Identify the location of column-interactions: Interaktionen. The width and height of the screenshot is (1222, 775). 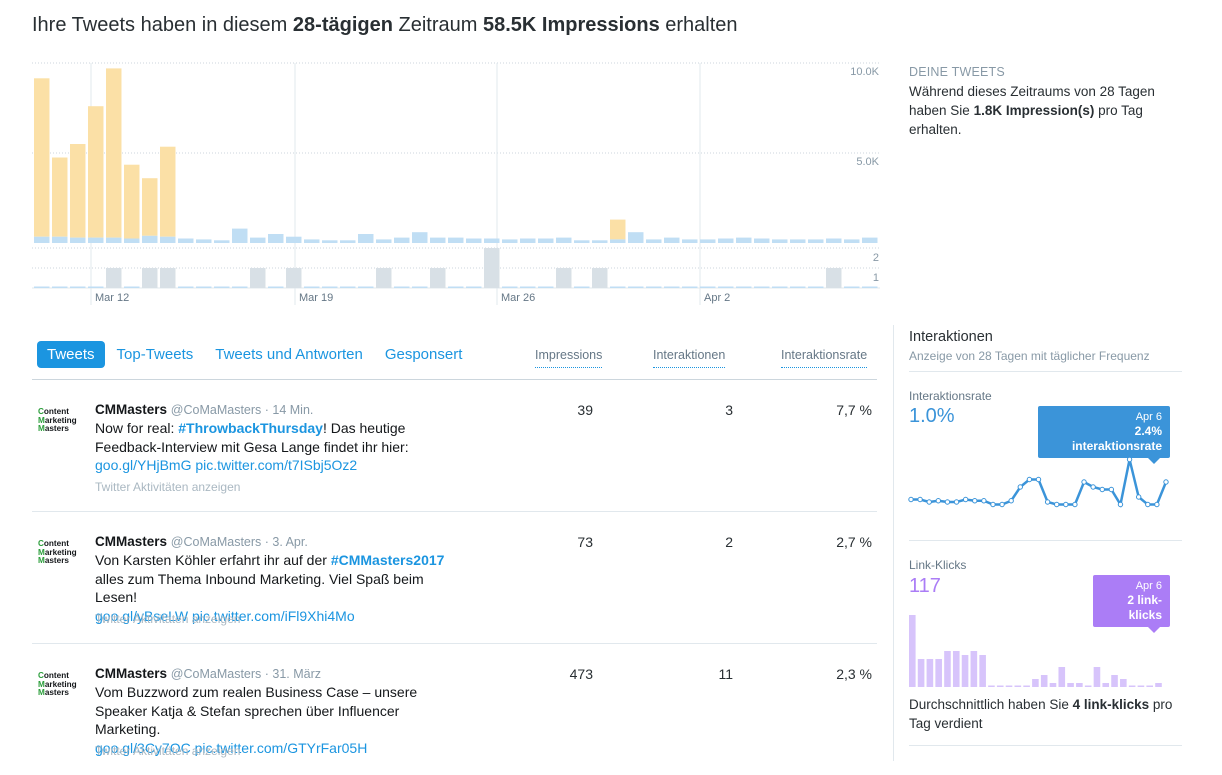
(689, 358).